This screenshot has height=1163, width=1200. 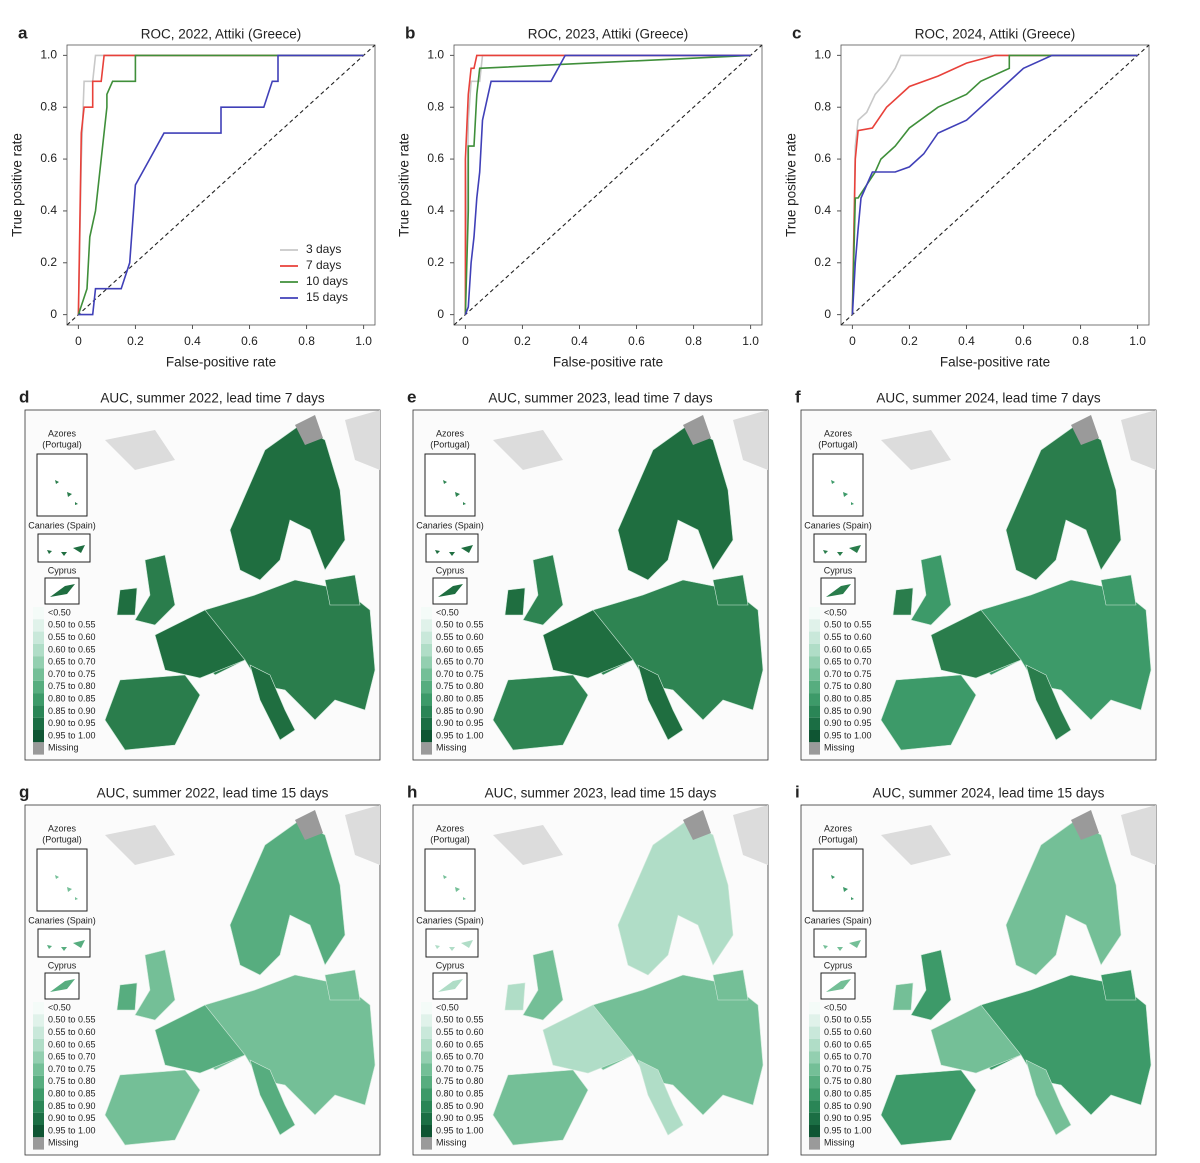 I want to click on y-tick-label: 0.4, so click(x=822, y=210).